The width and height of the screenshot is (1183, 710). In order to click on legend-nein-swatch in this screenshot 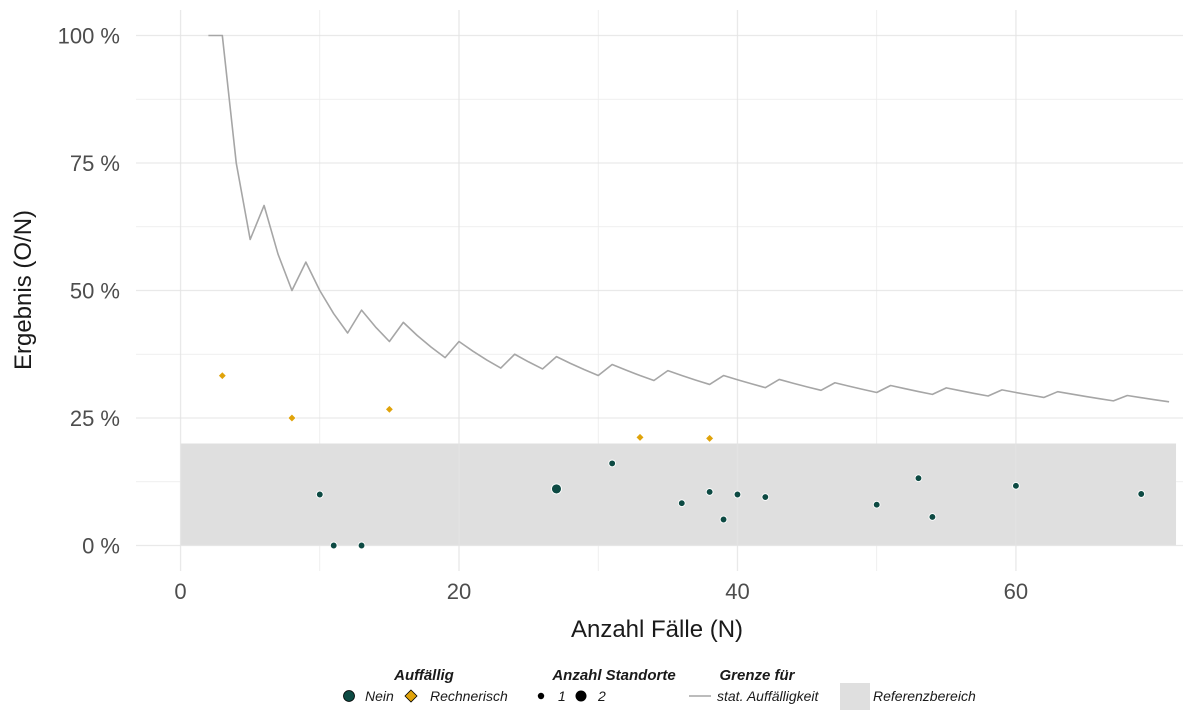, I will do `click(349, 696)`.